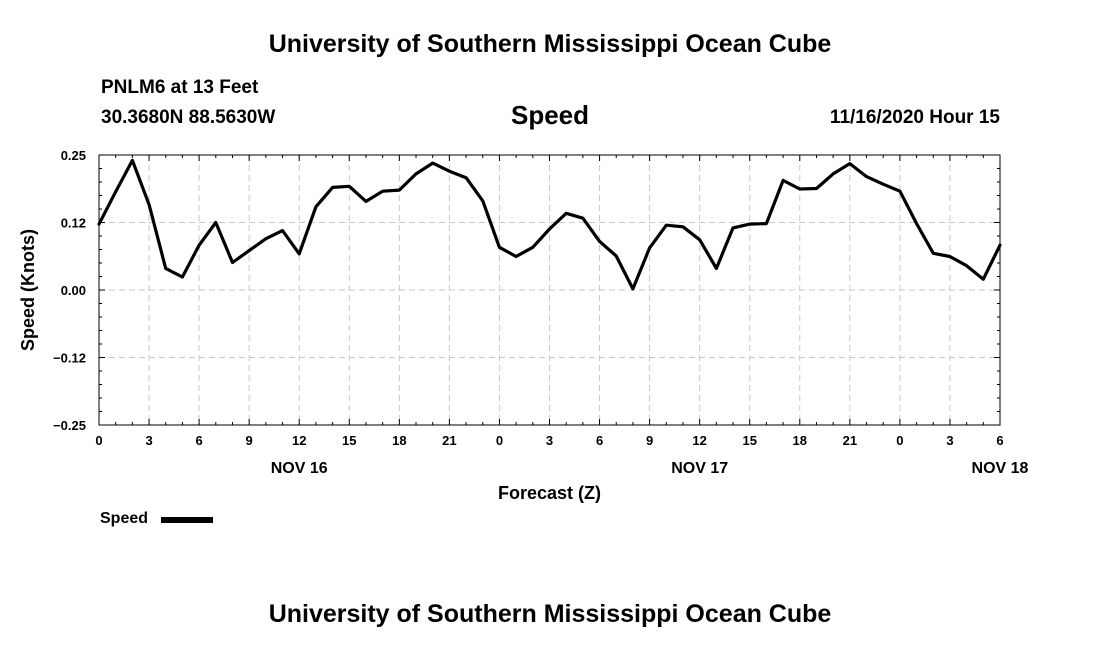 This screenshot has height=650, width=1100. Describe the element at coordinates (187, 520) in the screenshot. I see `legend-swatch` at that location.